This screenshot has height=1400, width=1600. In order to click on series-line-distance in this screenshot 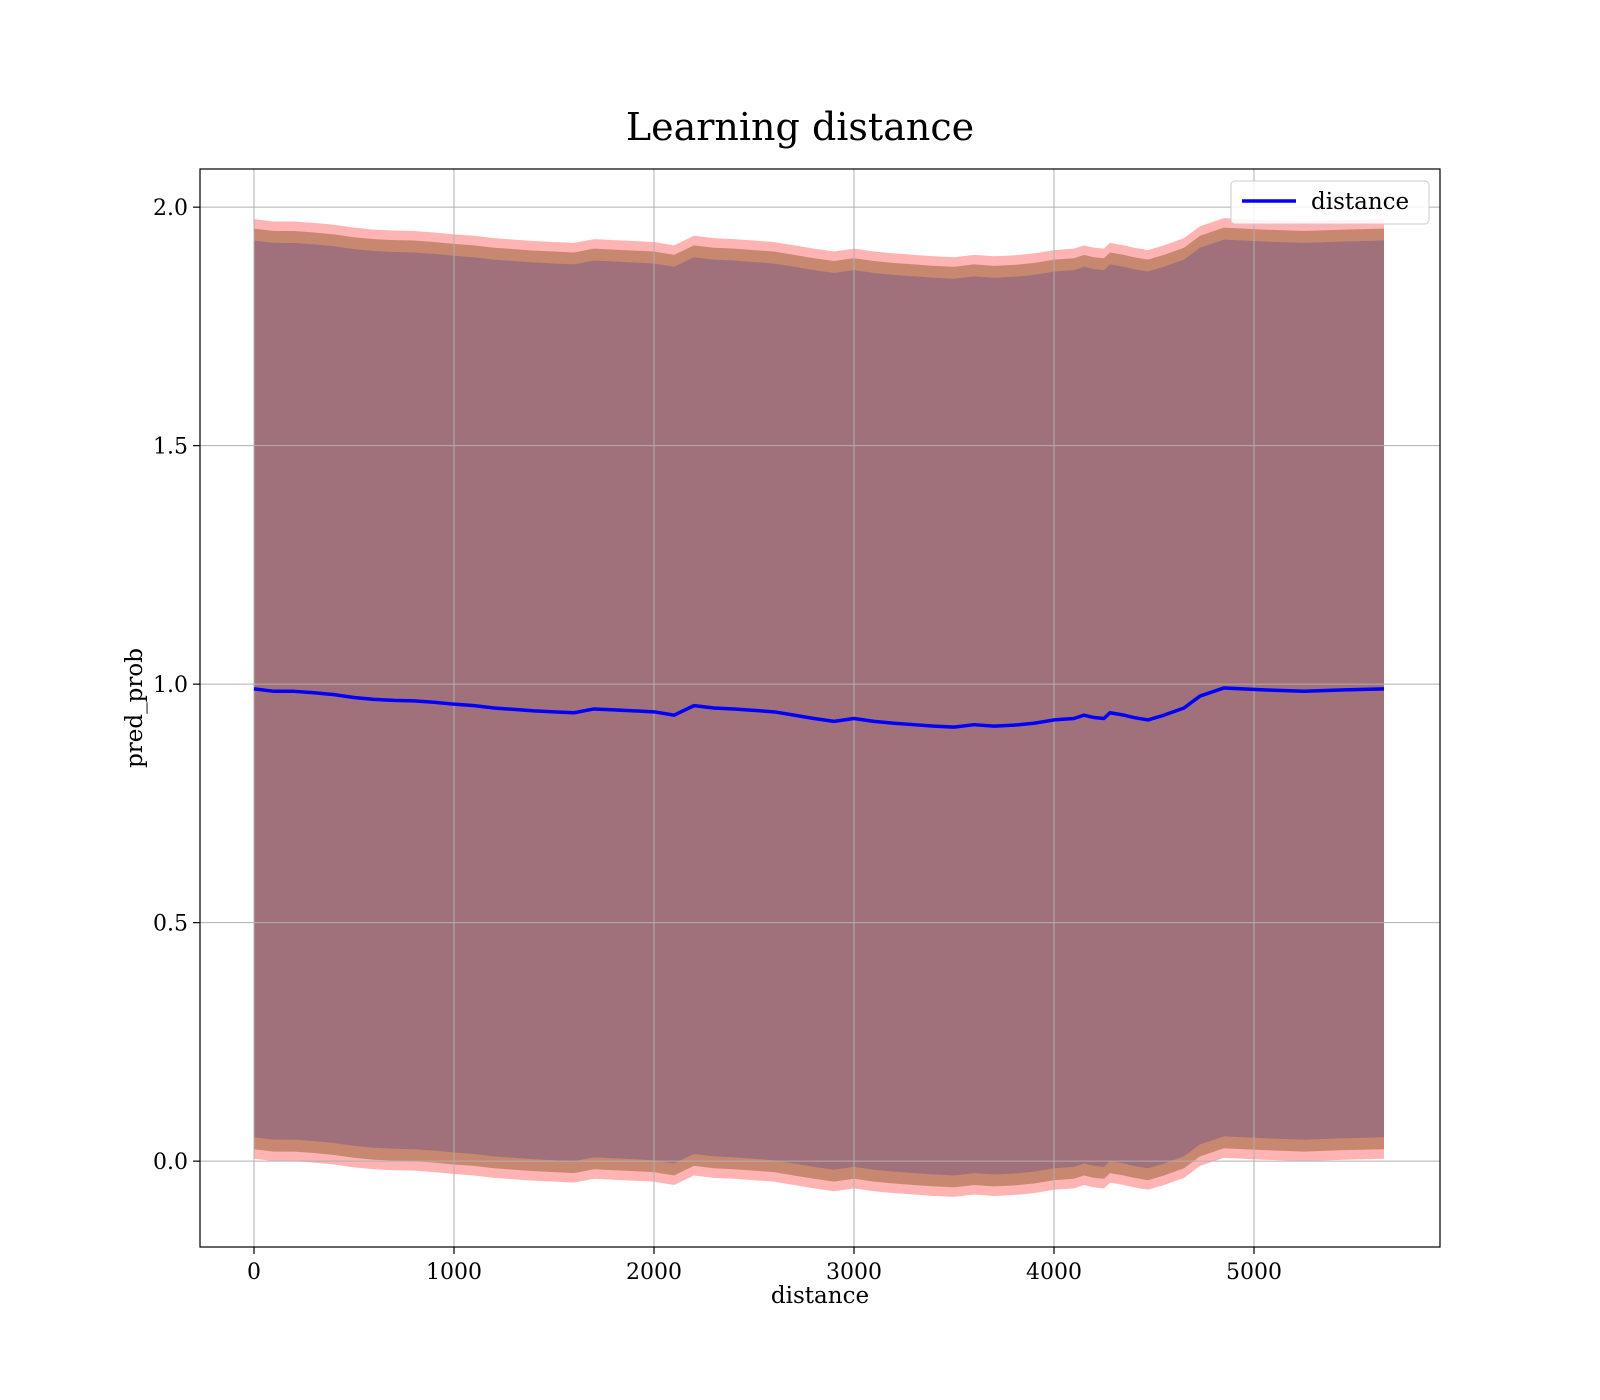, I will do `click(819, 707)`.